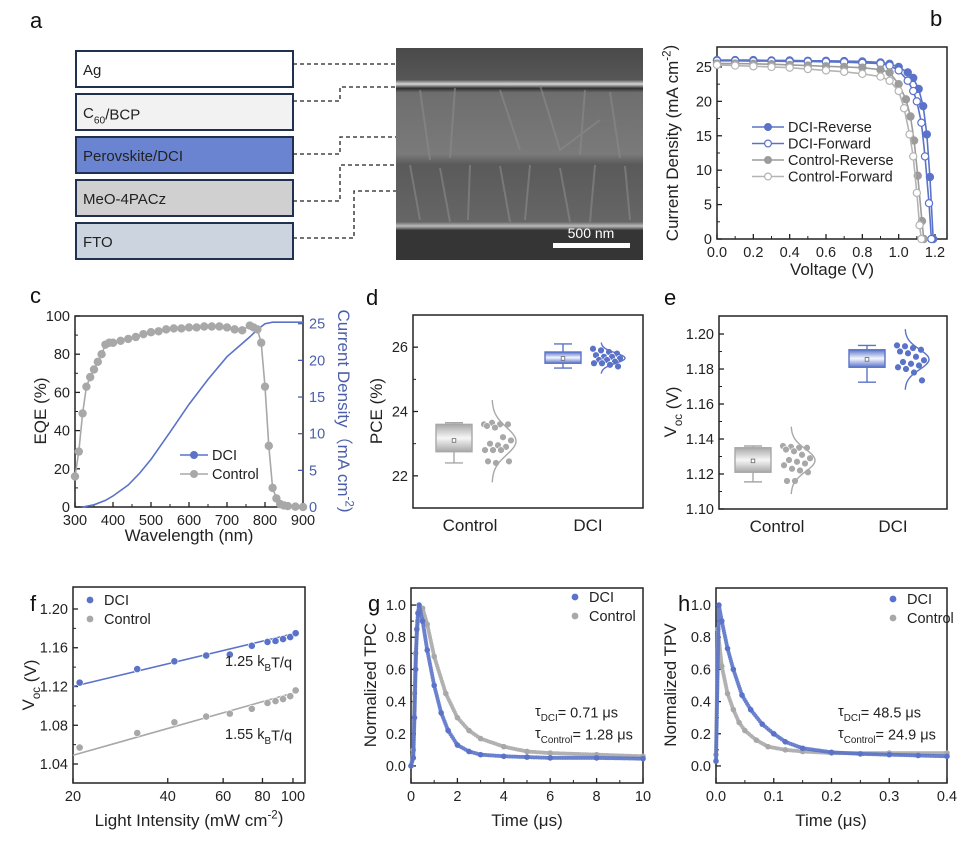 Image resolution: width=979 pixels, height=863 pixels. Describe the element at coordinates (98, 242) in the screenshot. I see `layer-label: FTO` at that location.